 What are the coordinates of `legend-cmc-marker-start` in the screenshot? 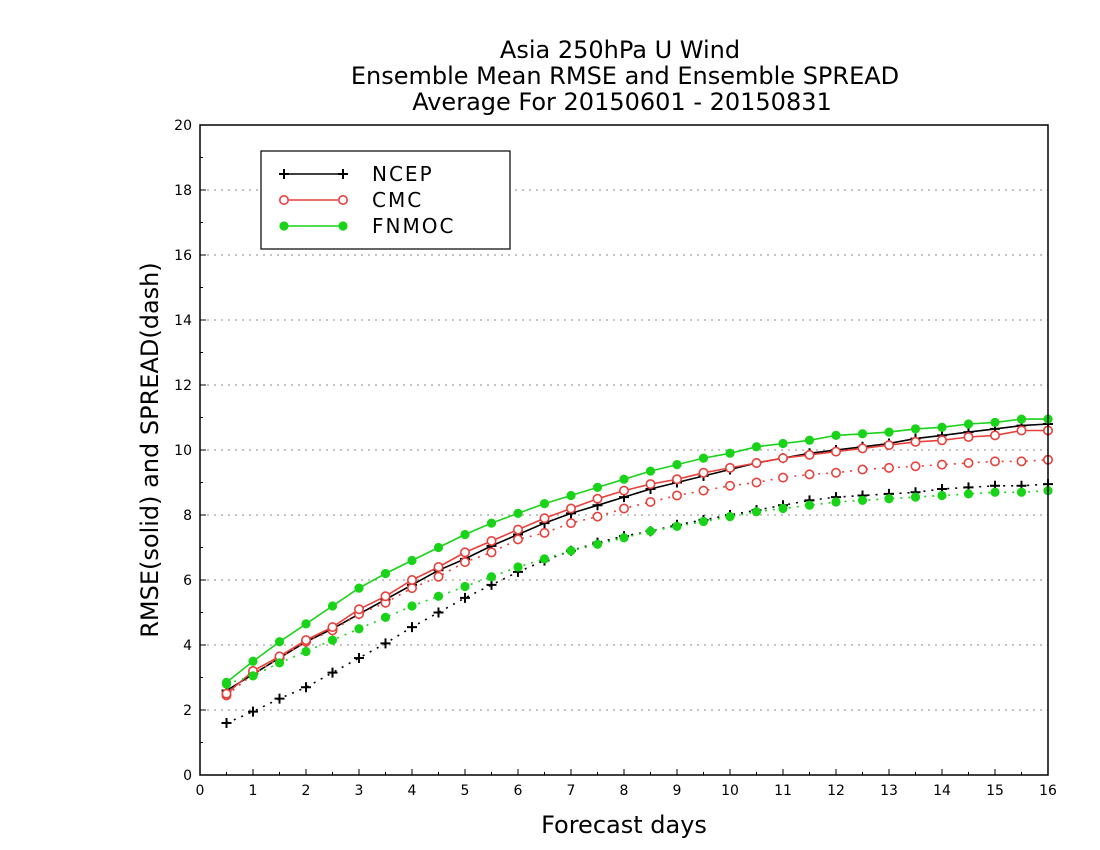 It's located at (283, 200).